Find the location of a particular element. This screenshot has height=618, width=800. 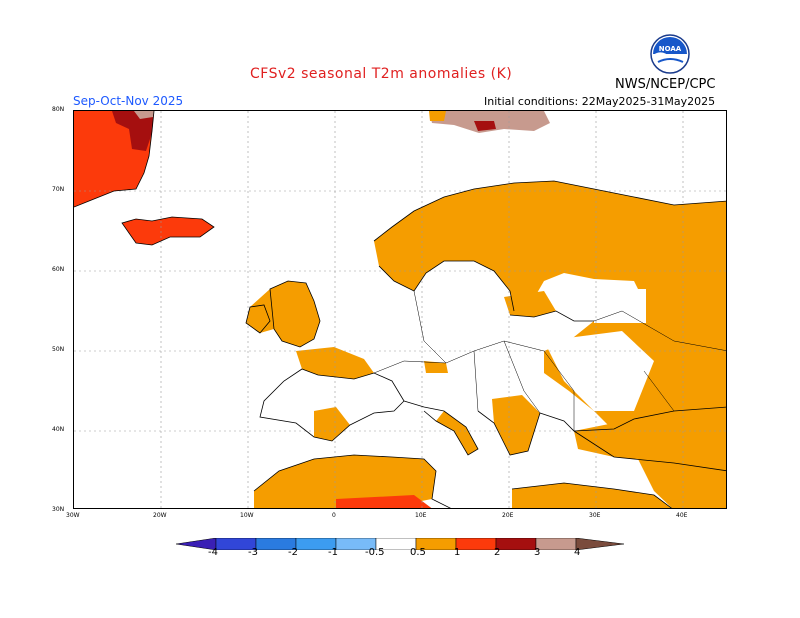

lat-label-50n: 50N is located at coordinates (58, 349).